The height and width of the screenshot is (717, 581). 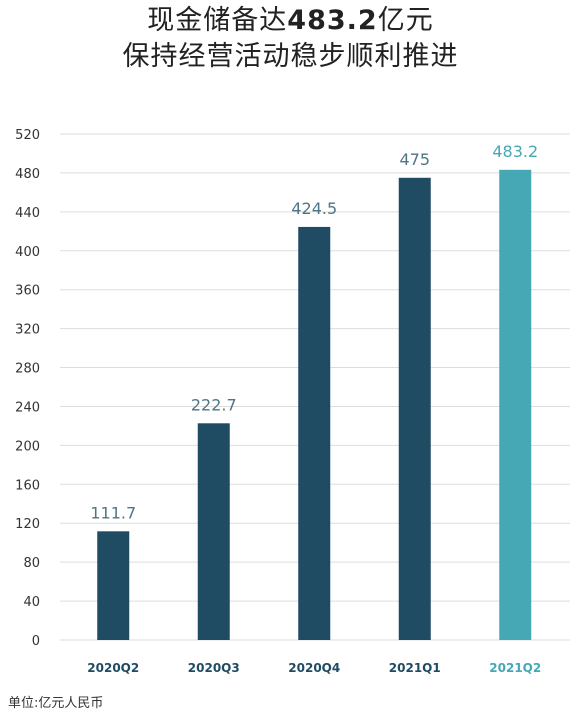 I want to click on data-label: 483.2, so click(x=515, y=151).